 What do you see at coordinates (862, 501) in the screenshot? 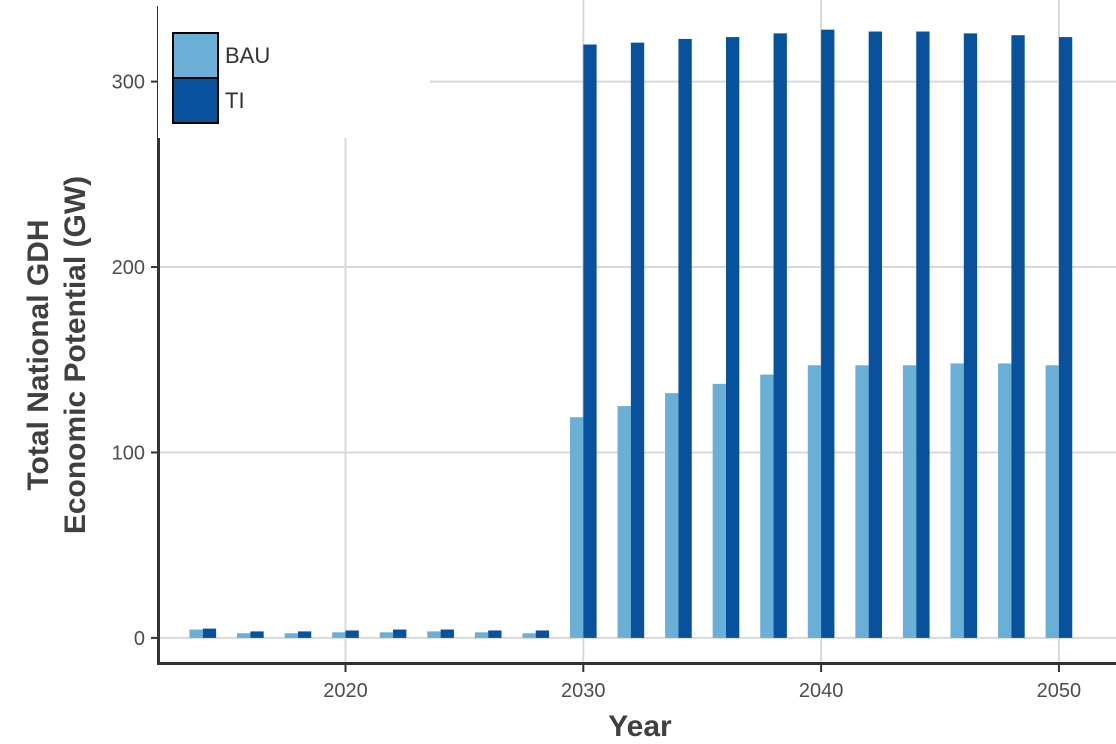
I see `bar-bau-2042` at bounding box center [862, 501].